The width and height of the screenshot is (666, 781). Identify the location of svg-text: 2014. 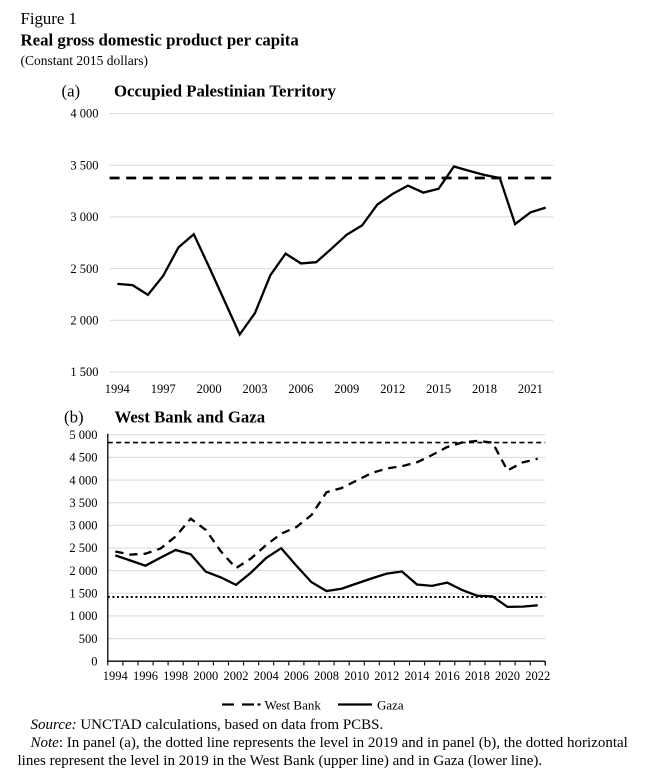
(418, 676).